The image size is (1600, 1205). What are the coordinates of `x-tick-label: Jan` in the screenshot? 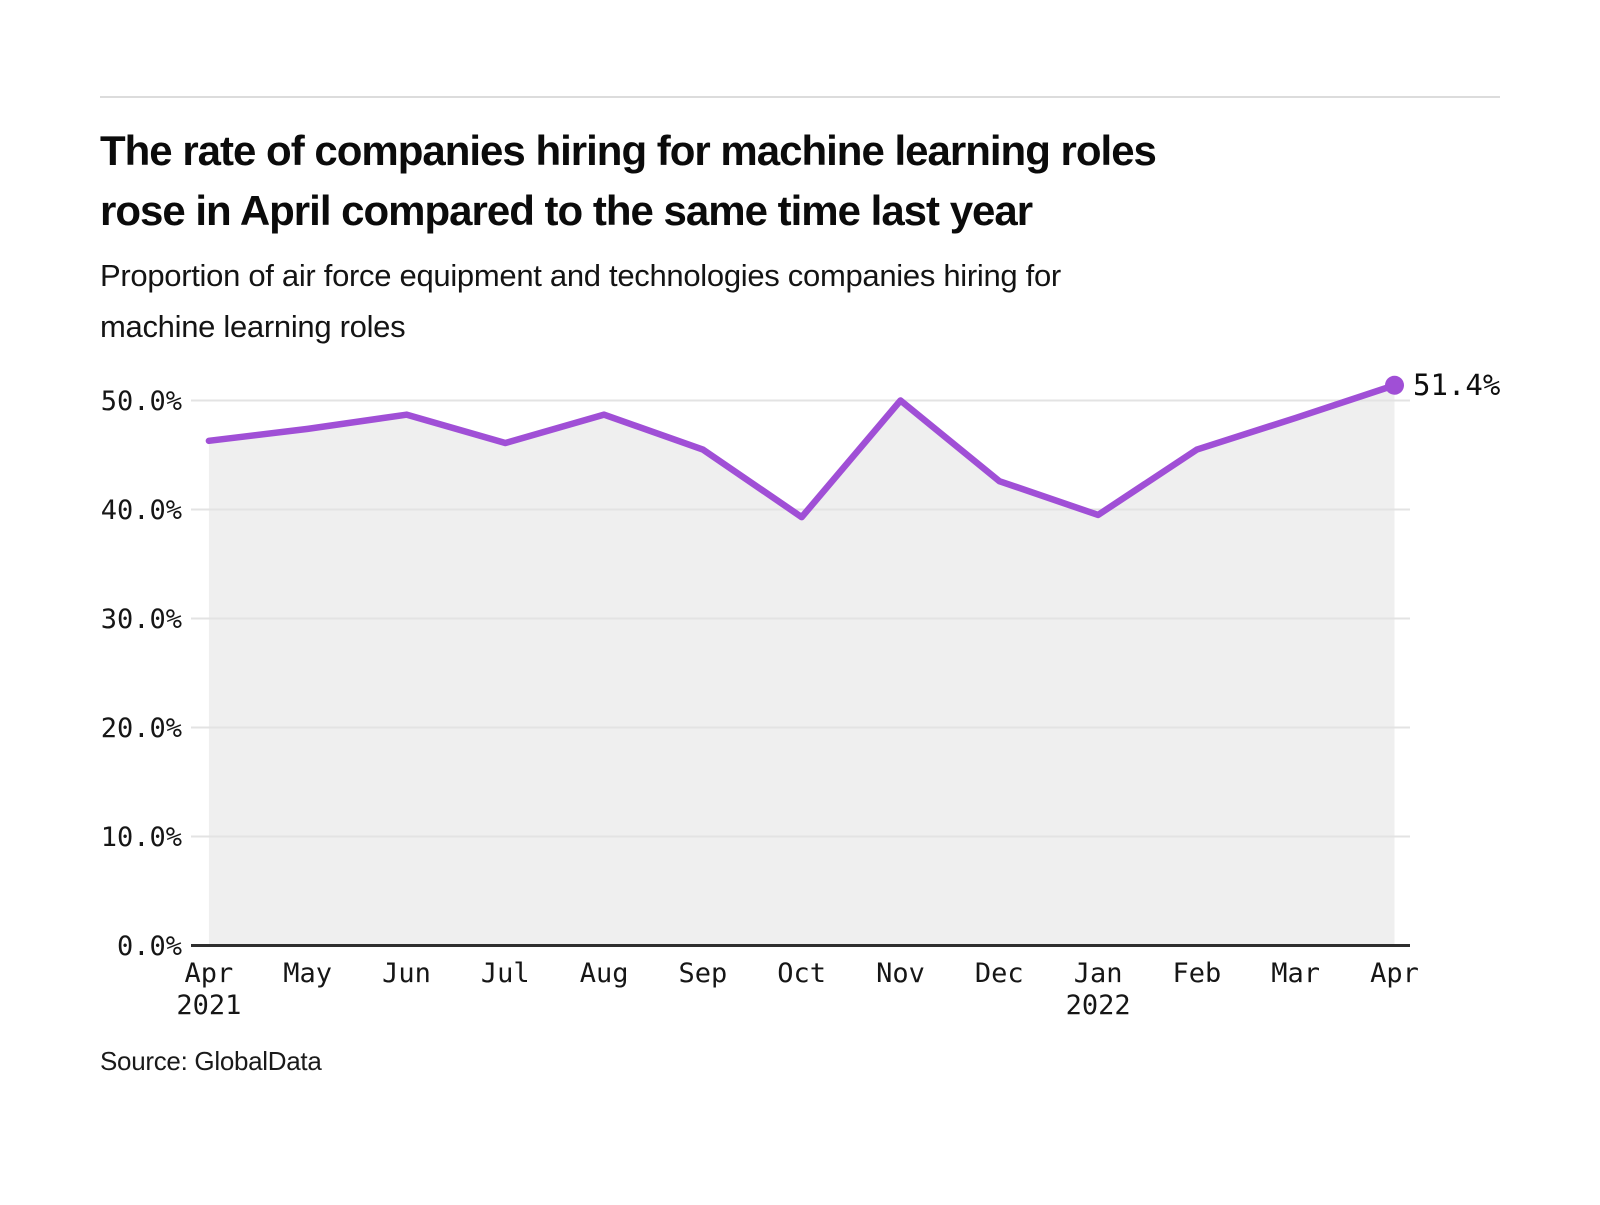 It's located at (1098, 973).